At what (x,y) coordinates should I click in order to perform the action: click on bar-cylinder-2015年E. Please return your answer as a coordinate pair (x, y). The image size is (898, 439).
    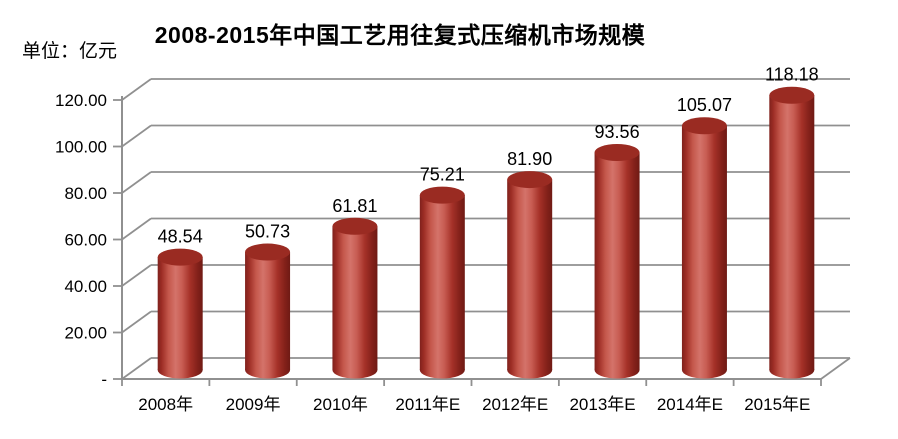
    Looking at the image, I should click on (792, 232).